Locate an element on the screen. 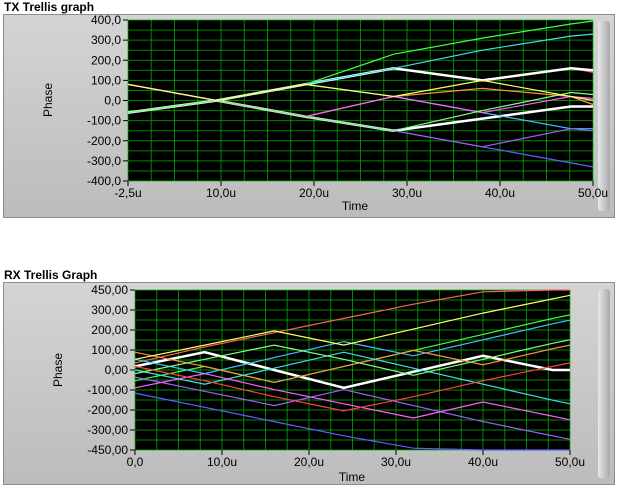 The image size is (623, 489). rx-y-tick-label: -300,00 is located at coordinates (107, 430).